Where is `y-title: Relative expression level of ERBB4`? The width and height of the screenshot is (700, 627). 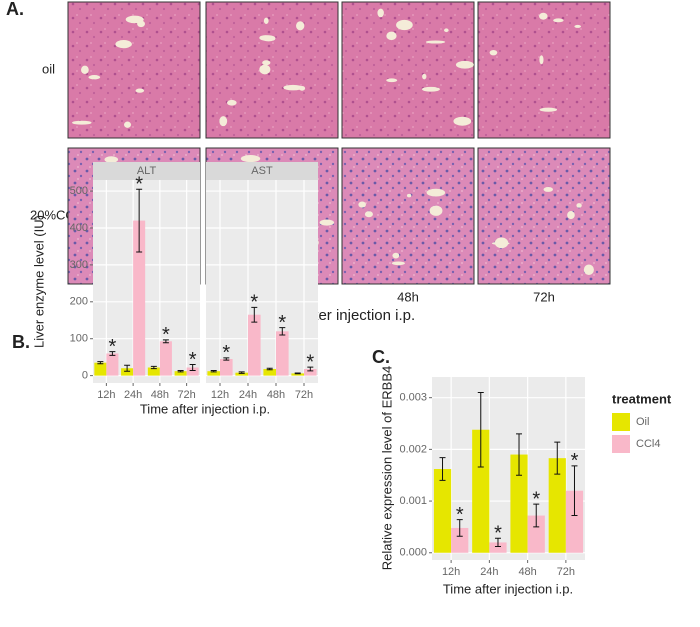 y-title: Relative expression level of ERBB4 is located at coordinates (386, 468).